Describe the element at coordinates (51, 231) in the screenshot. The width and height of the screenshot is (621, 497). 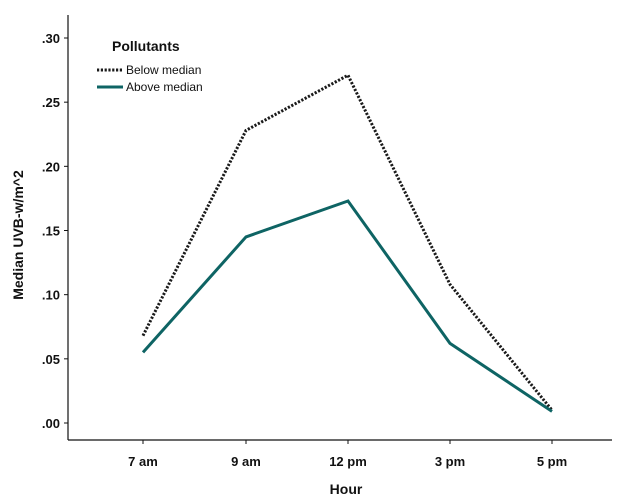
I see `y-tick-label: .15` at that location.